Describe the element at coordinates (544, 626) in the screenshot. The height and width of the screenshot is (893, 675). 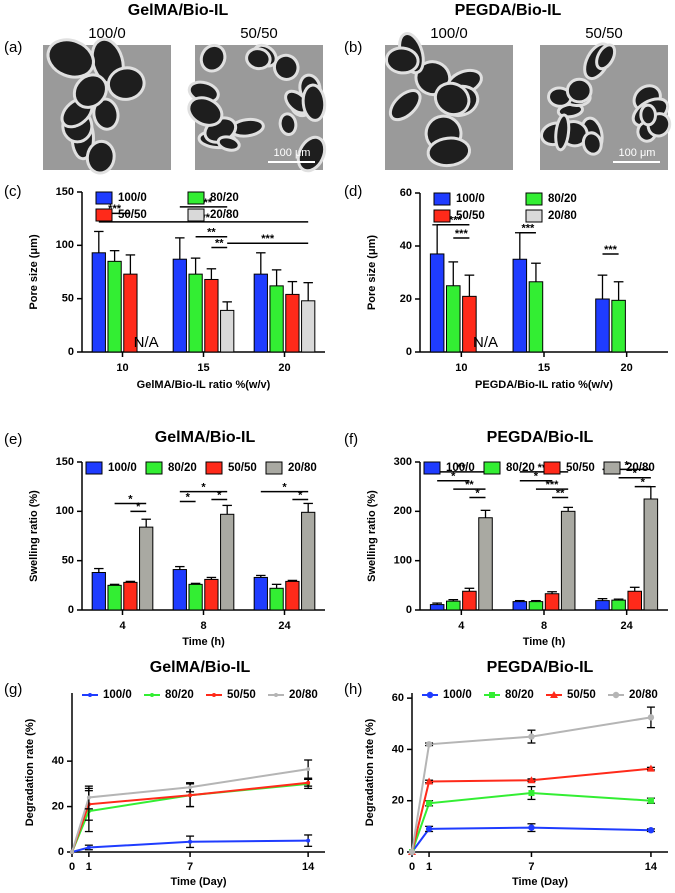
I see `x-tick-label: 8` at that location.